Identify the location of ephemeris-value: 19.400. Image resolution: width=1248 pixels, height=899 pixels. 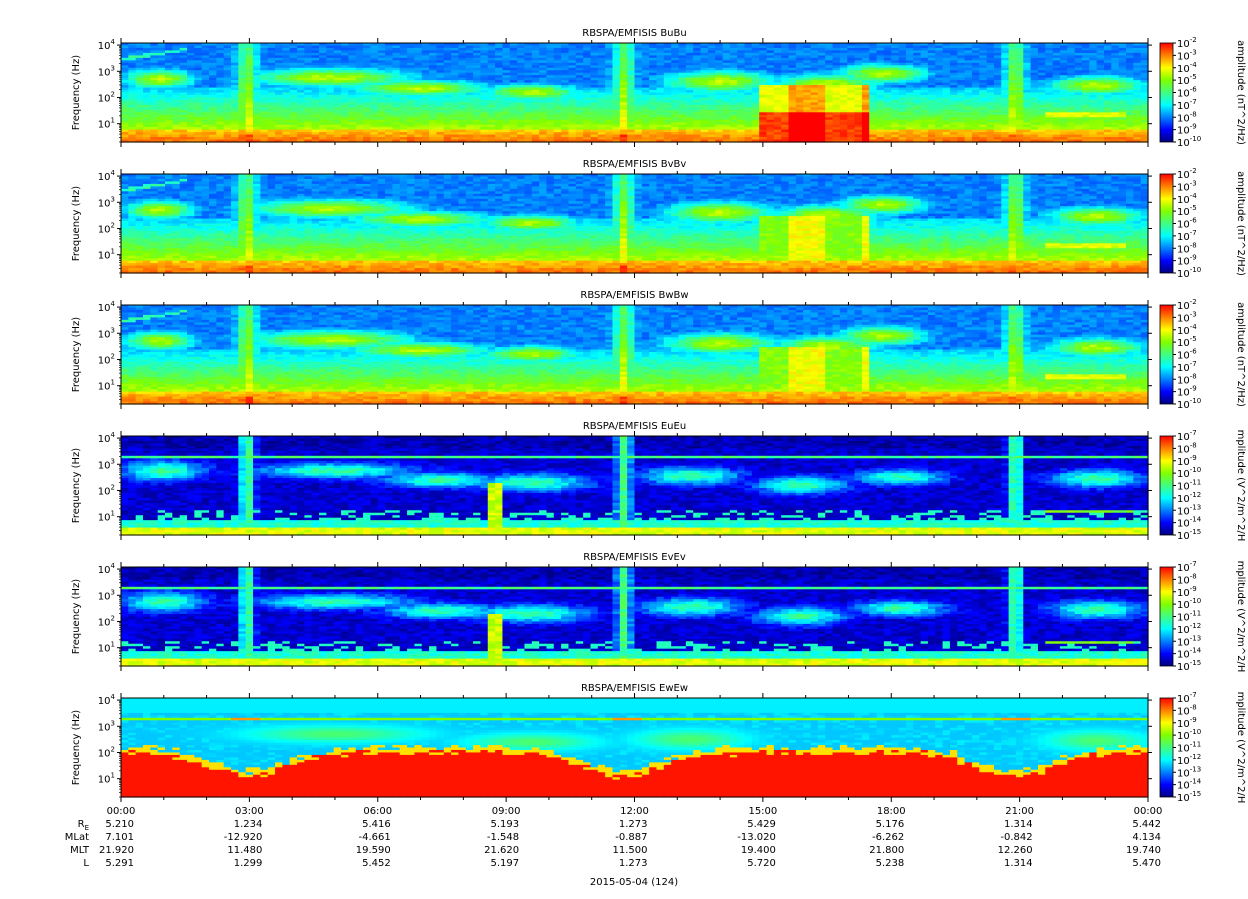
(758, 850).